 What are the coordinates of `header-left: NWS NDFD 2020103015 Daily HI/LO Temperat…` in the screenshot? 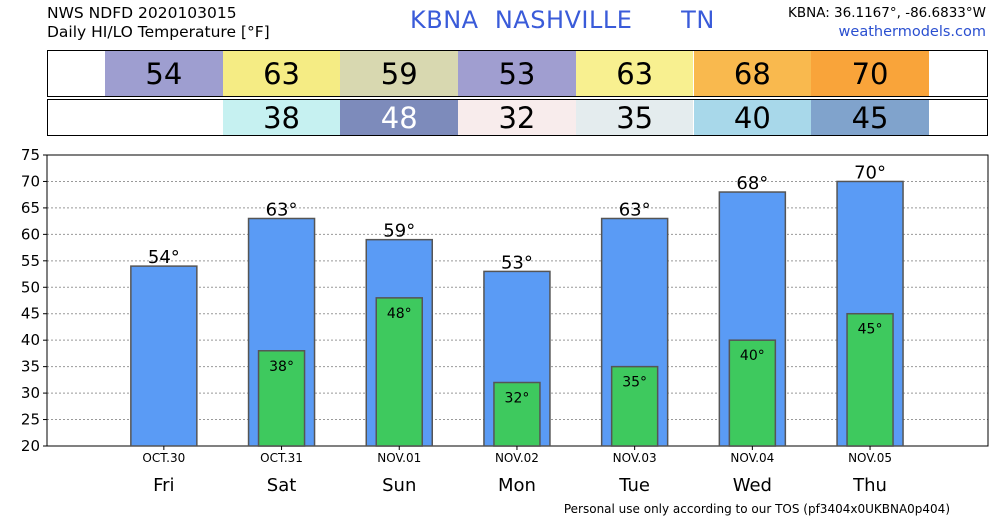 It's located at (158, 23).